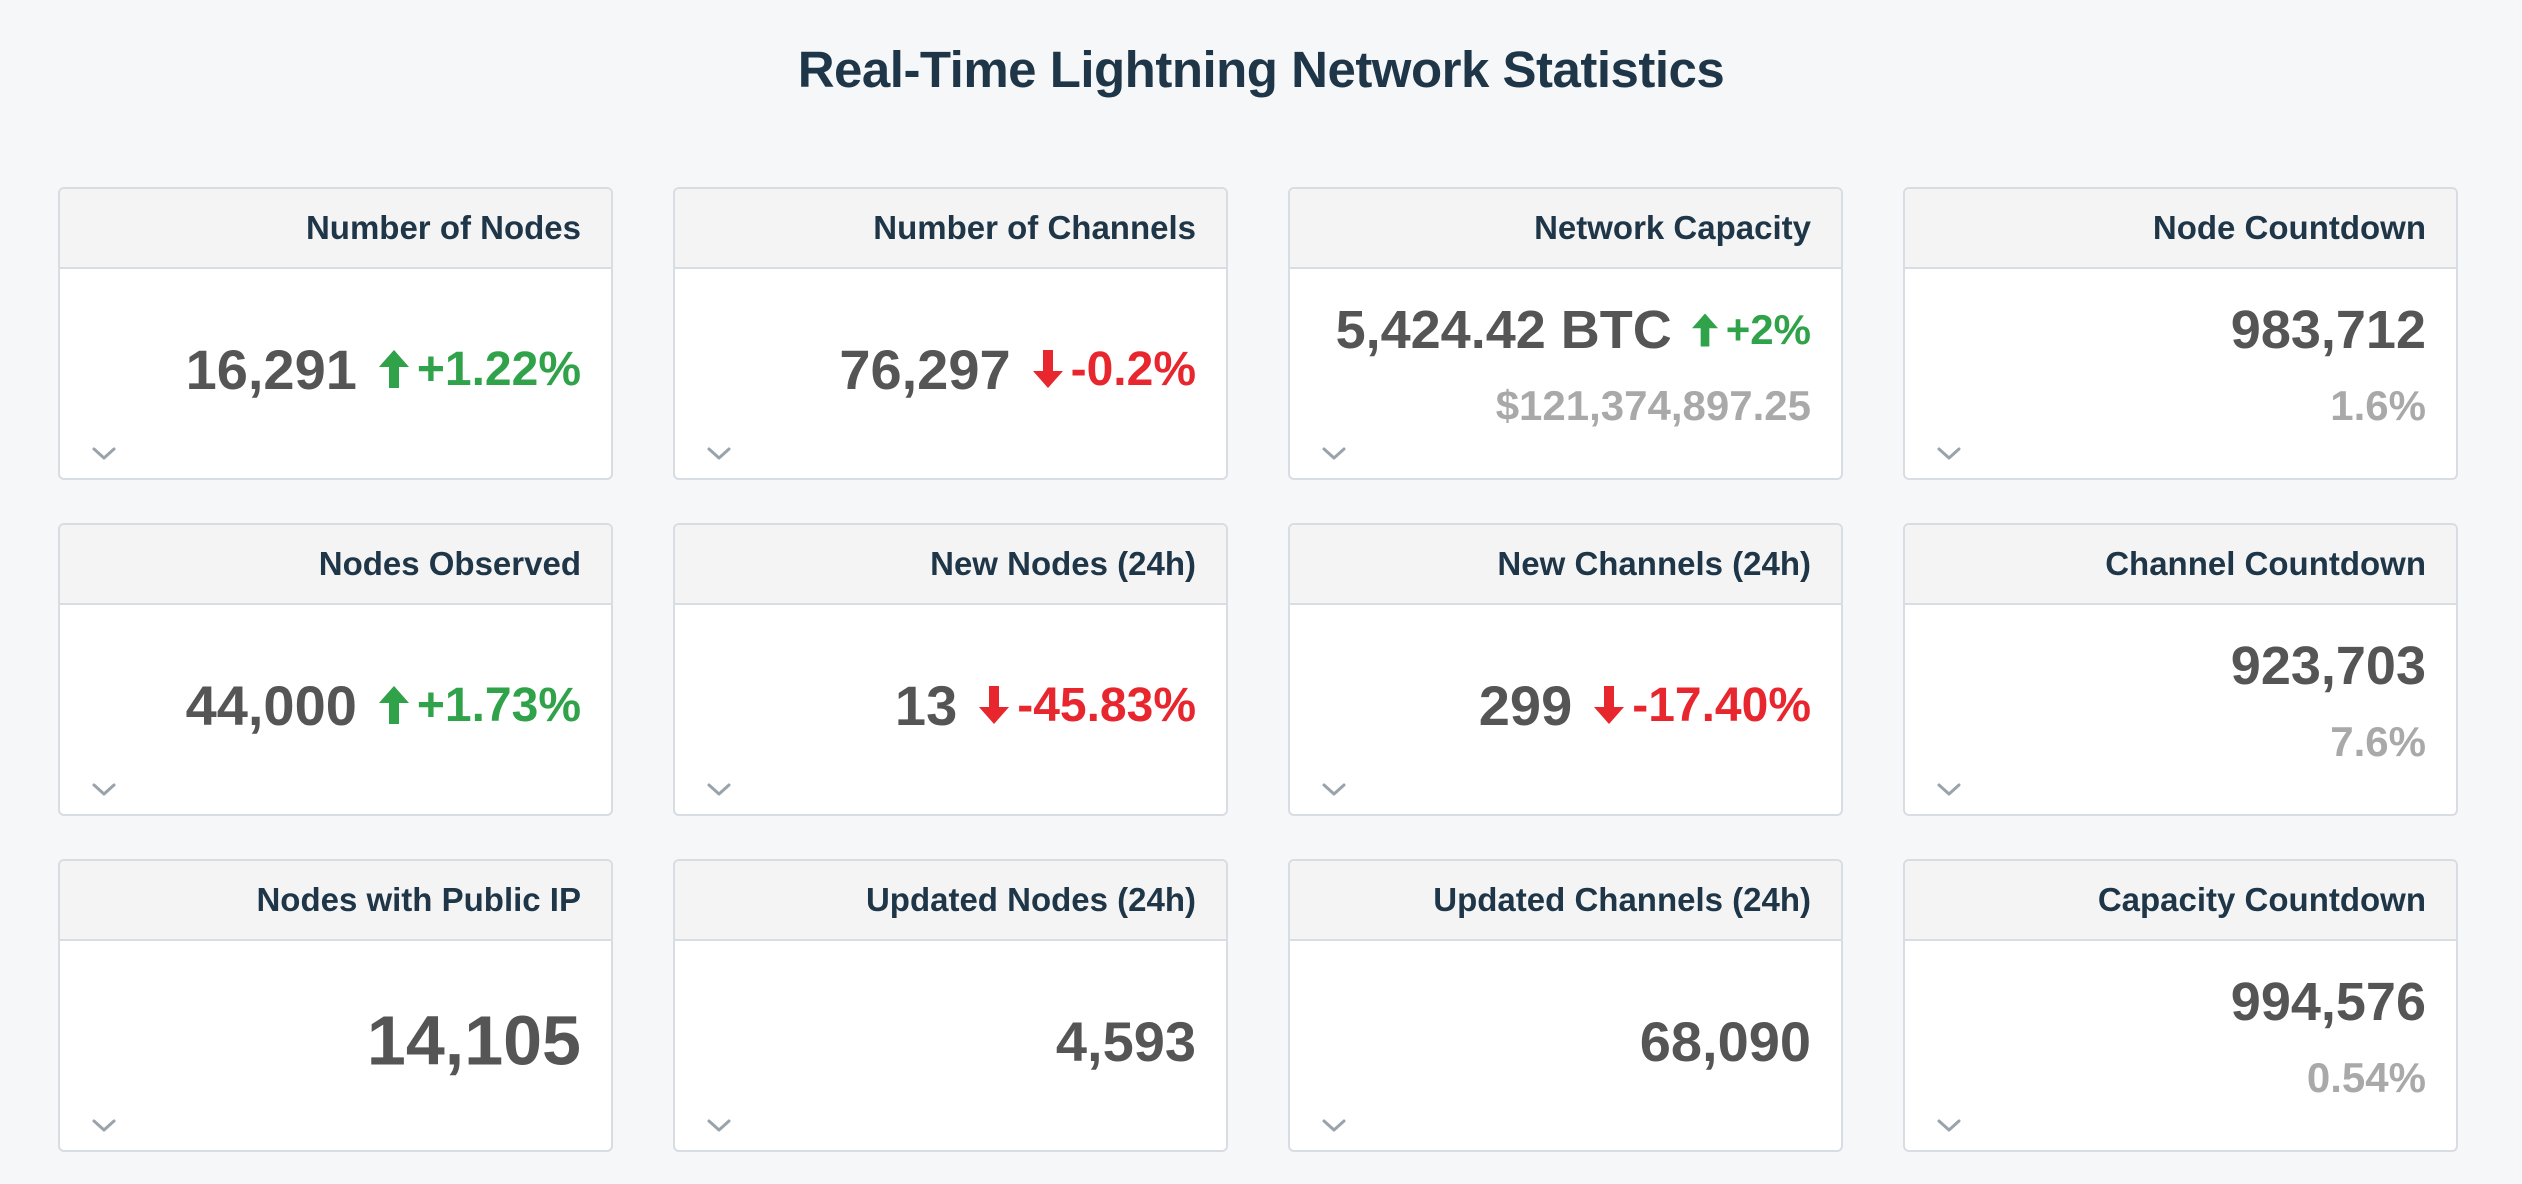 Image resolution: width=2522 pixels, height=1184 pixels. What do you see at coordinates (1261, 69) in the screenshot?
I see `page-title: Real-Time Lightning Network Statistics` at bounding box center [1261, 69].